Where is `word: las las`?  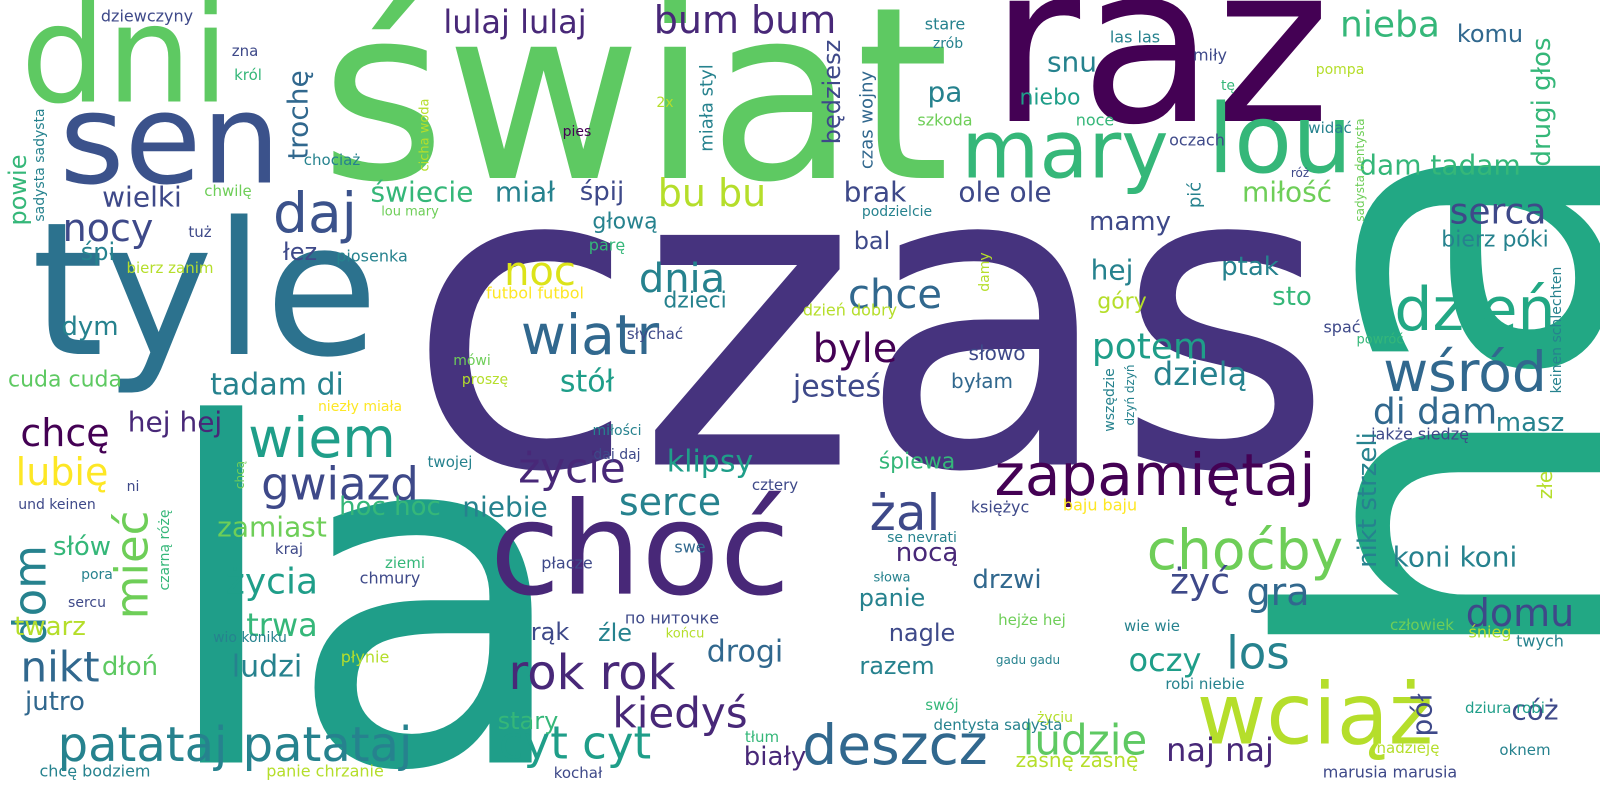
word: las las is located at coordinates (1135, 37).